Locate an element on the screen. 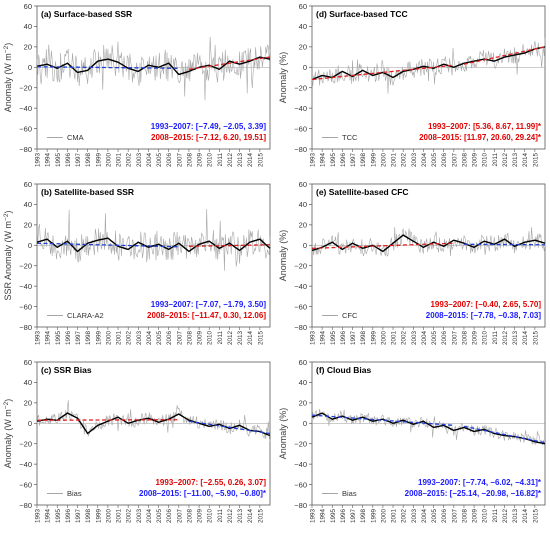  panel-title: (e) Satellite-based CFC is located at coordinates (362, 192).